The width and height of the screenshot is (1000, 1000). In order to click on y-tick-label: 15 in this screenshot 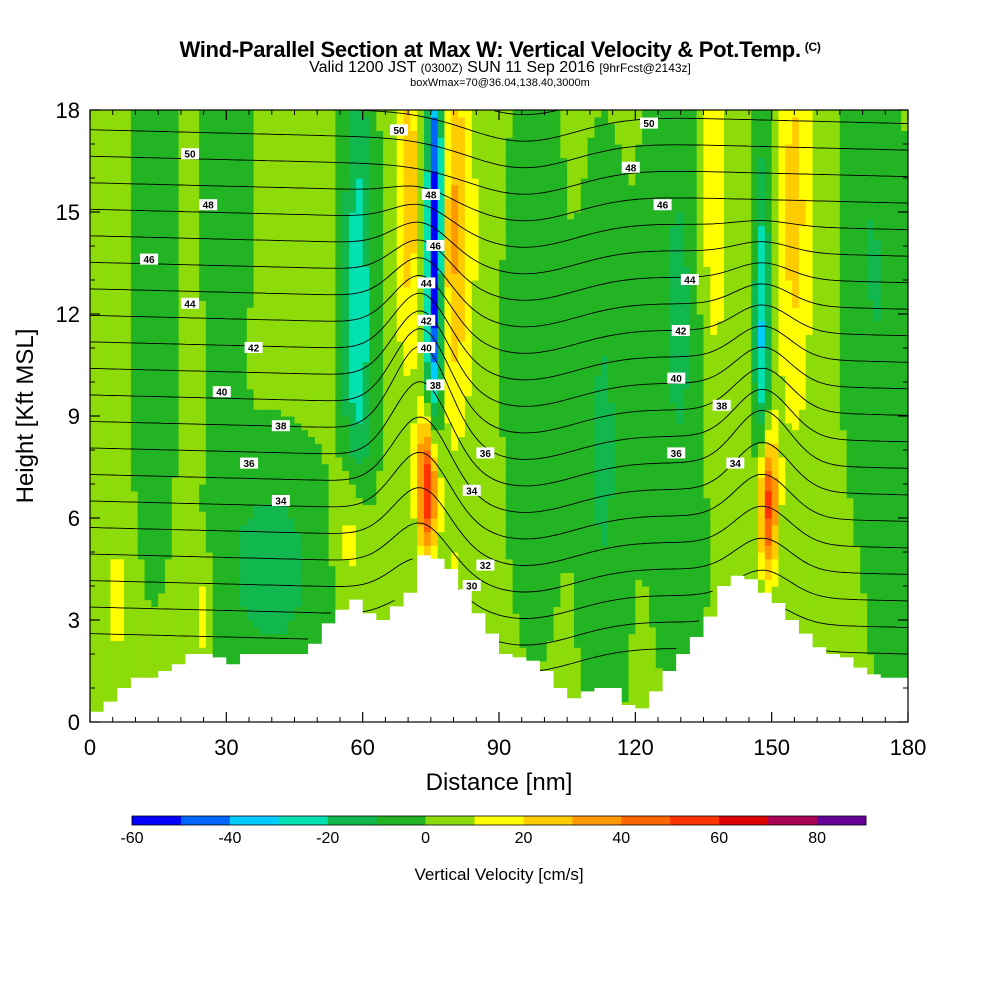, I will do `click(68, 212)`.